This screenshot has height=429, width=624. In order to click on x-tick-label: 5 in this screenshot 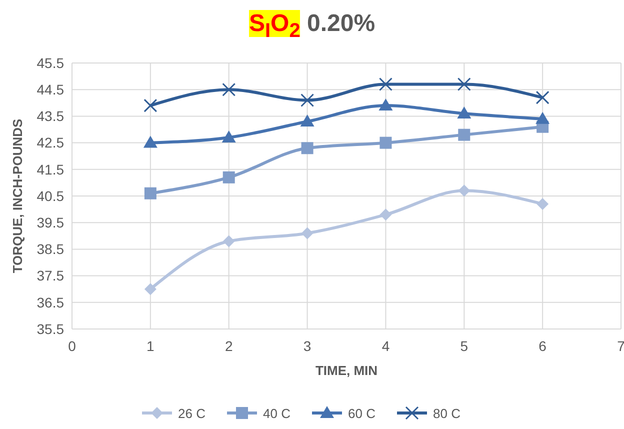, I will do `click(464, 346)`.